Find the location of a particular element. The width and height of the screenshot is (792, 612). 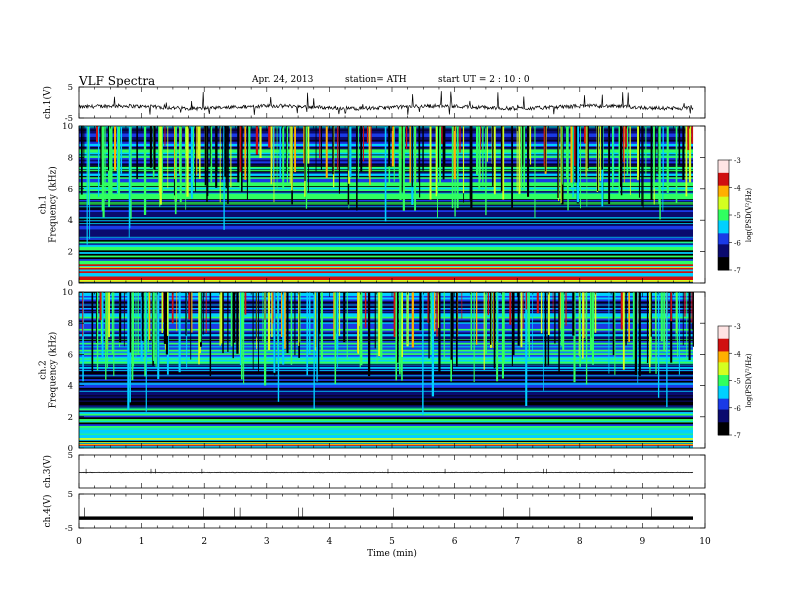

ch2-spectrogram-ylabel-line1: ch.2 is located at coordinates (44, 369).